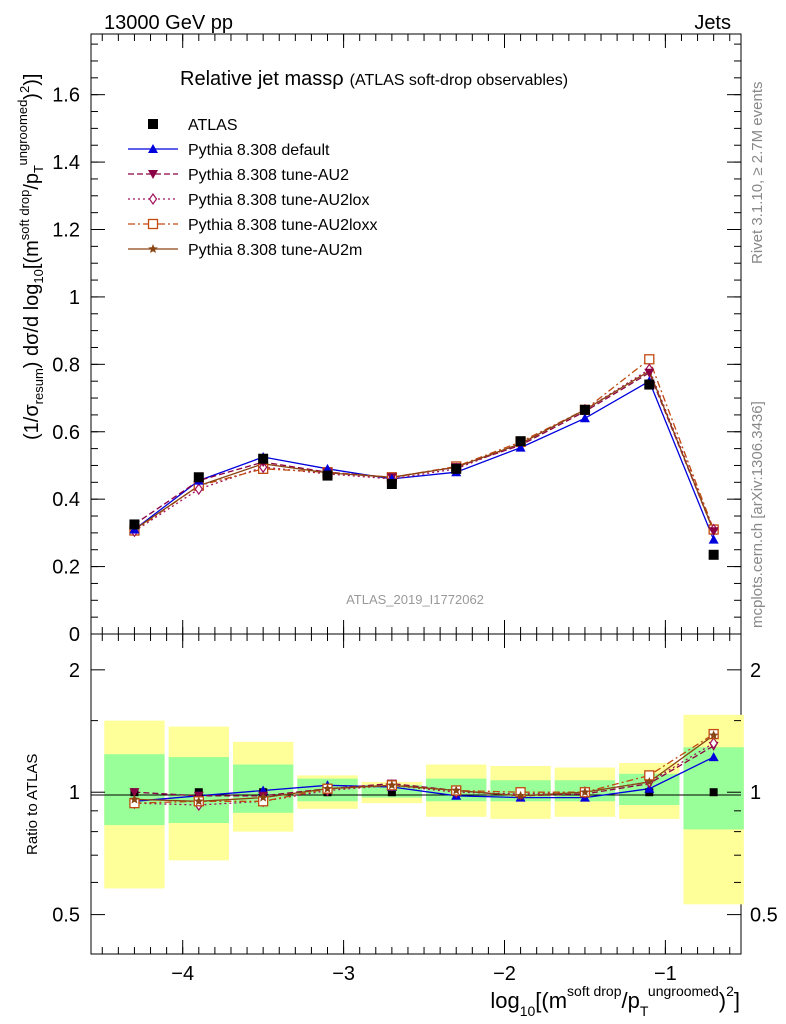 This screenshot has height=1024, width=786. Describe the element at coordinates (182, 974) in the screenshot. I see `x-tick-label: −4` at that location.